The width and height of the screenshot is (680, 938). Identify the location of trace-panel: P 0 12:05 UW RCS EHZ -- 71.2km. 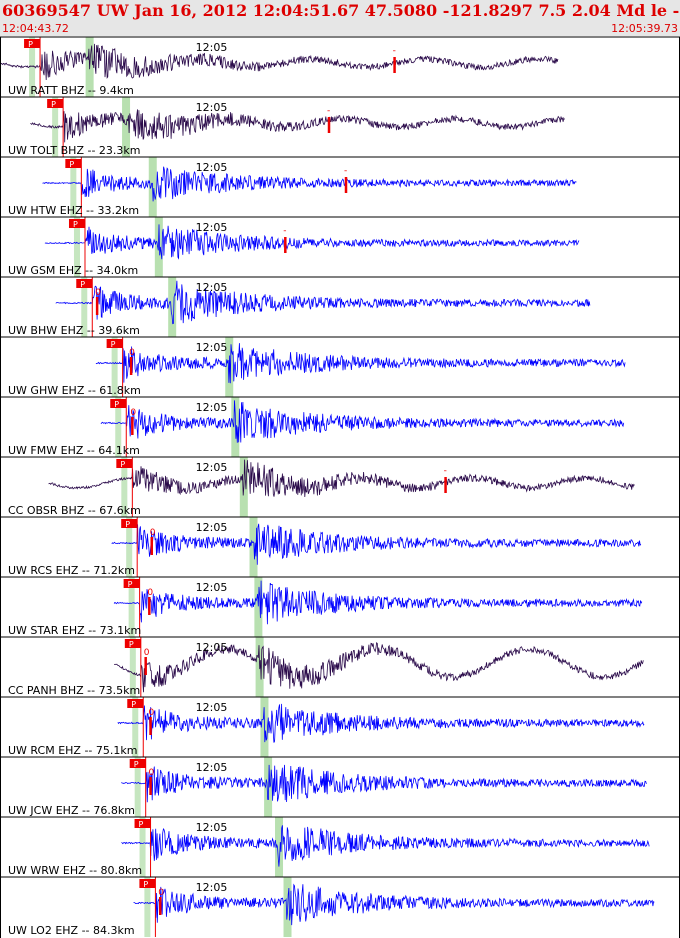
(340, 546).